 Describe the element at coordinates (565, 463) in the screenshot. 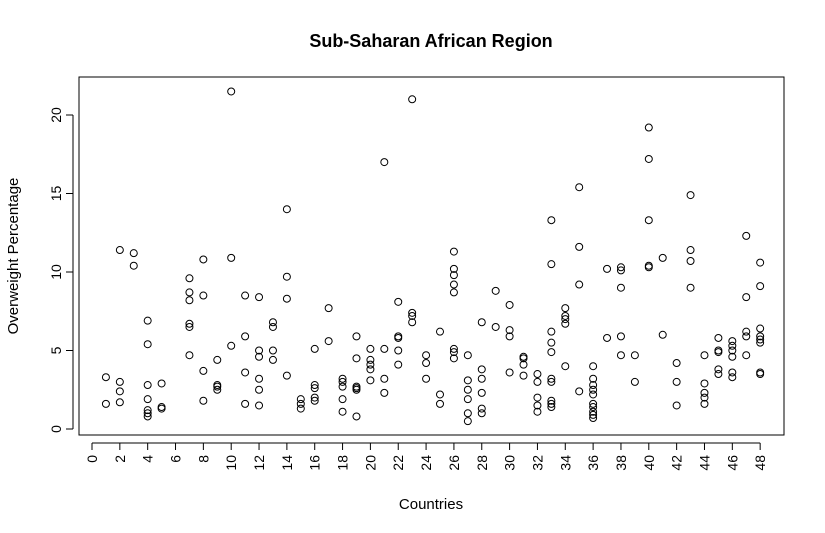

I see `x-tick-label: 34` at that location.